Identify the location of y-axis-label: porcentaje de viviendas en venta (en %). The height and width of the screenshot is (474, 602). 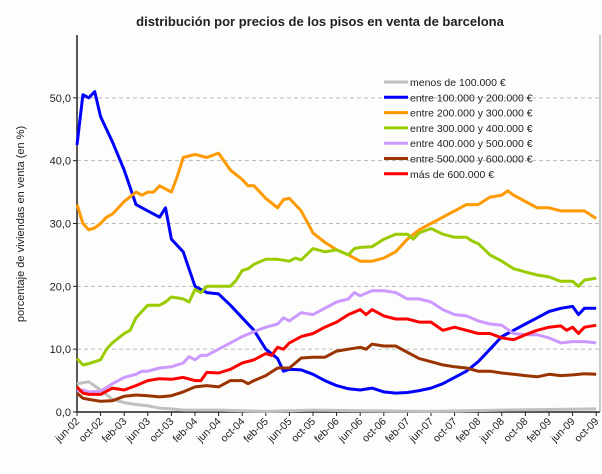
(21, 224).